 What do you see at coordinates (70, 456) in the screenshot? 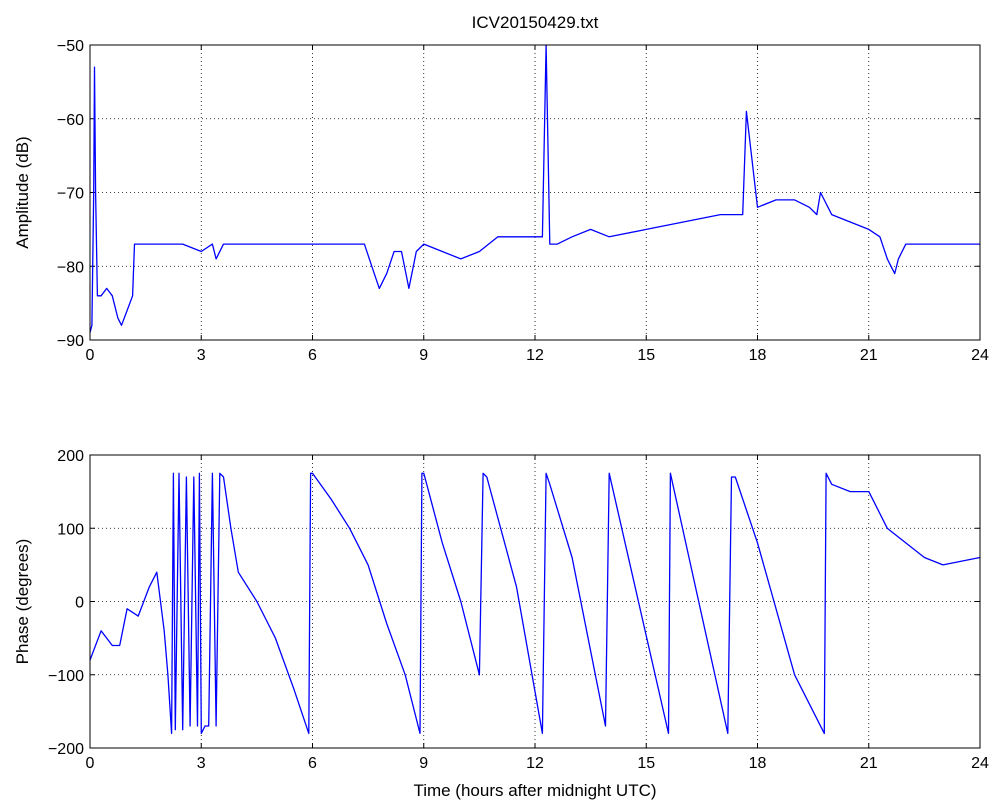
I see `y-tick-label: 200` at bounding box center [70, 456].